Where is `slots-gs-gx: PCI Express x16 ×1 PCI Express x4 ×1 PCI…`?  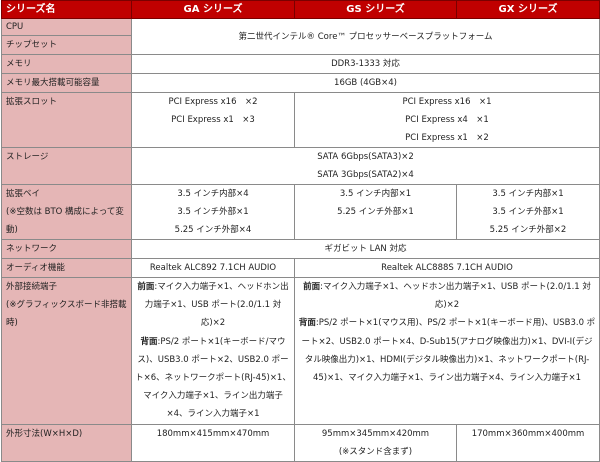 slots-gs-gx: PCI Express x16 ×1 PCI Express x4 ×1 PCI… is located at coordinates (447, 120).